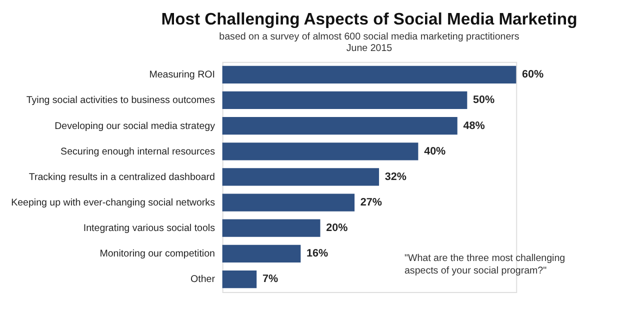  What do you see at coordinates (157, 254) in the screenshot?
I see `y-tick-label: Monitoring our competition` at bounding box center [157, 254].